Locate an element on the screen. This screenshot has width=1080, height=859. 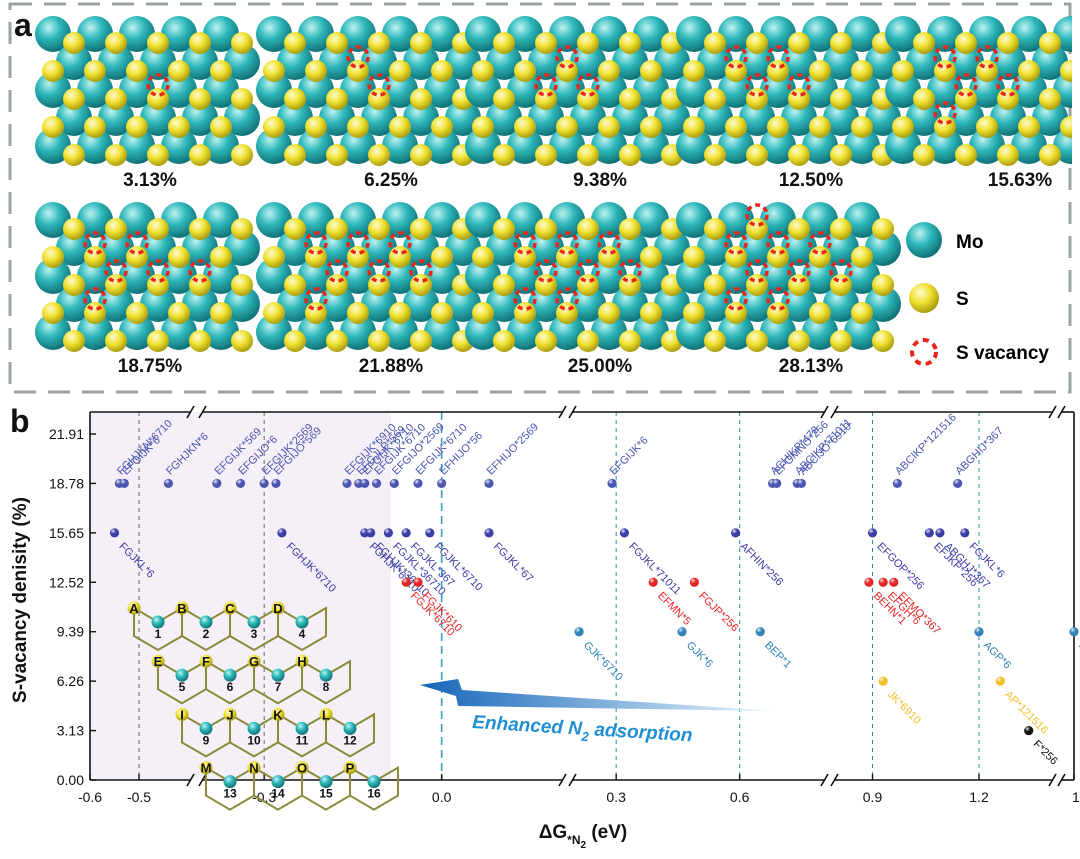
x-title-unit: (eV) is located at coordinates (606, 832).